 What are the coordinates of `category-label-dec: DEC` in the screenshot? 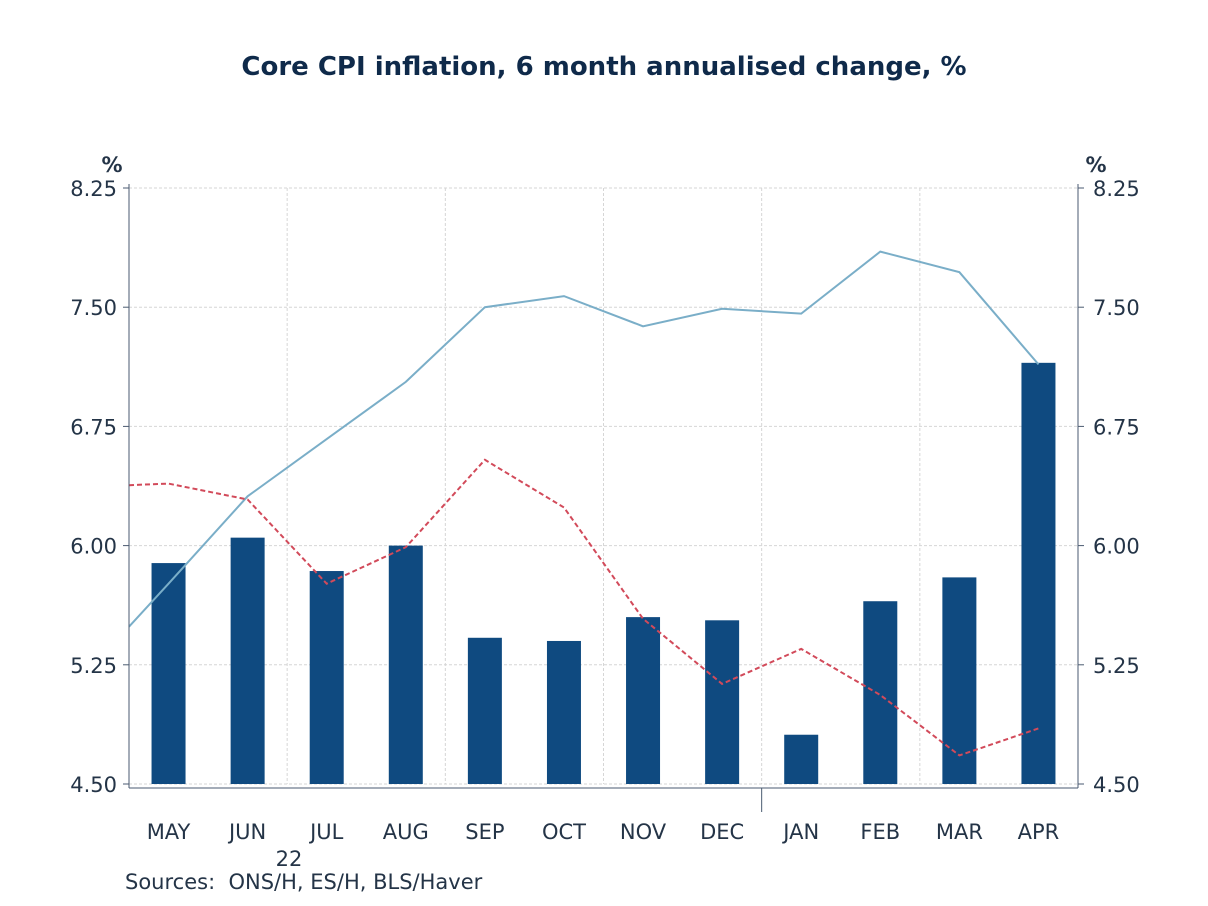 It's located at (722, 832).